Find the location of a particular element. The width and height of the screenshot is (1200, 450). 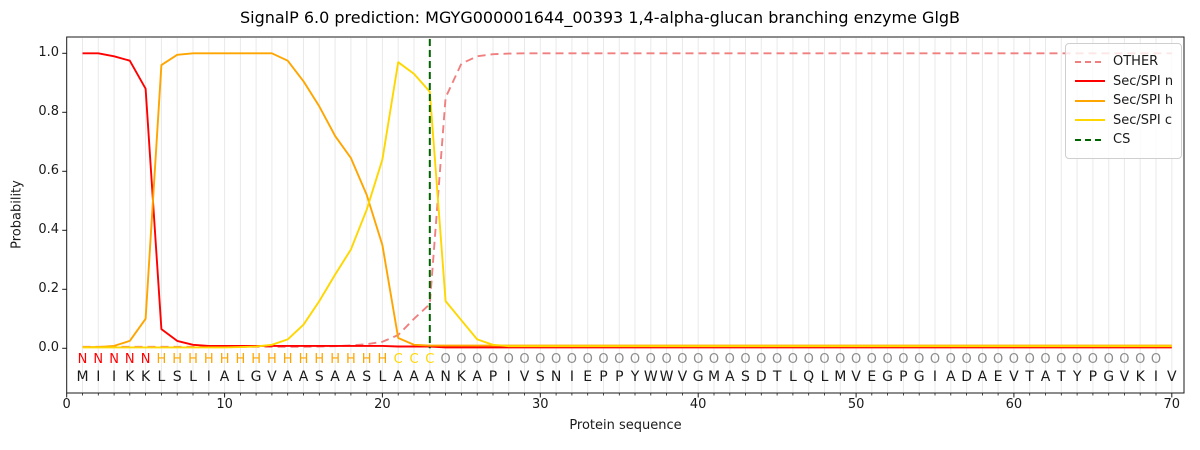

sec-spi-n-line-sample is located at coordinates (1090, 81).